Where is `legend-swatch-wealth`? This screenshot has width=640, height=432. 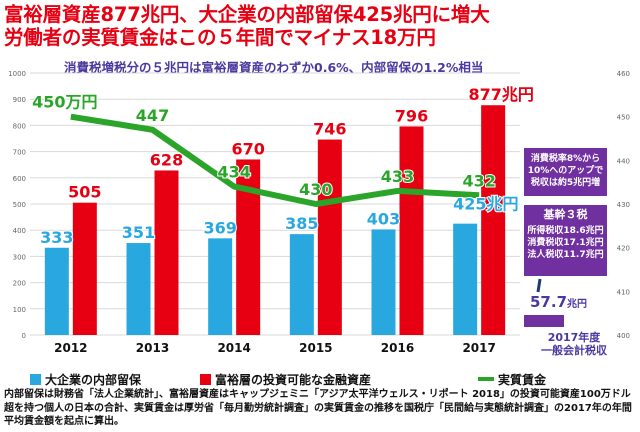 legend-swatch-wealth is located at coordinates (205, 379).